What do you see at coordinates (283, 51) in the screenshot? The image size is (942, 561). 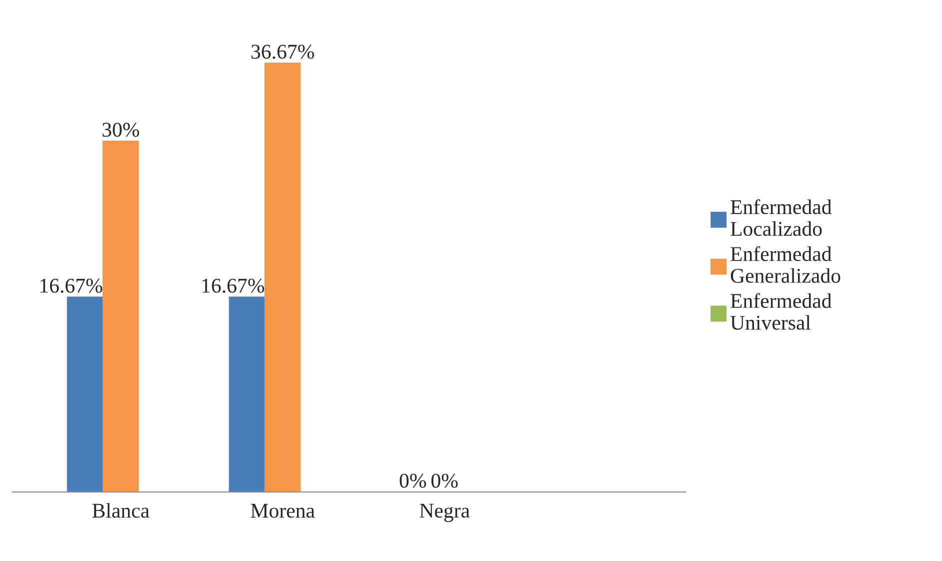 I see `data-label: 36.67%` at bounding box center [283, 51].